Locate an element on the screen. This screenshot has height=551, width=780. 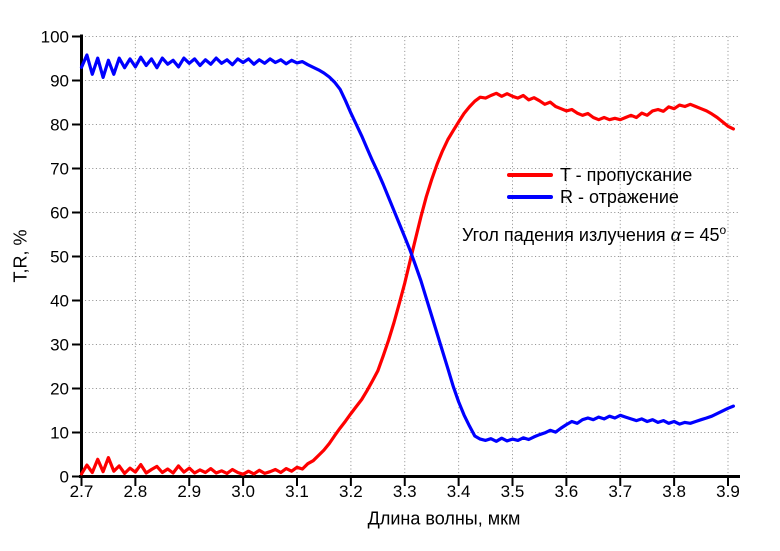
x-axis-title: Длина волны, мкм is located at coordinates (444, 518).